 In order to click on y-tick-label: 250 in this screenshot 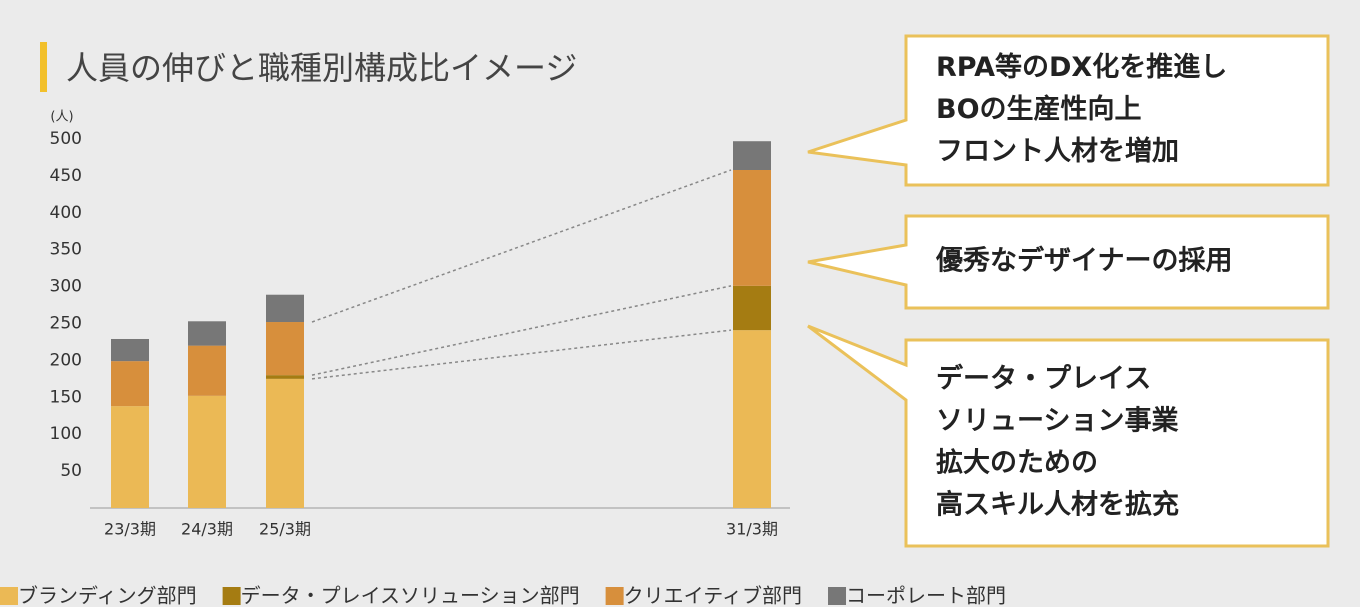, I will do `click(66, 324)`.